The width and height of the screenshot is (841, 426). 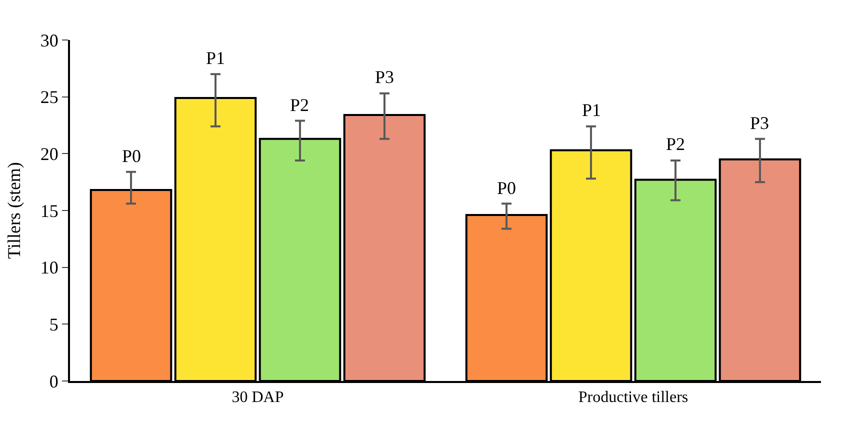 What do you see at coordinates (49, 154) in the screenshot?
I see `y-tick-label: 20` at bounding box center [49, 154].